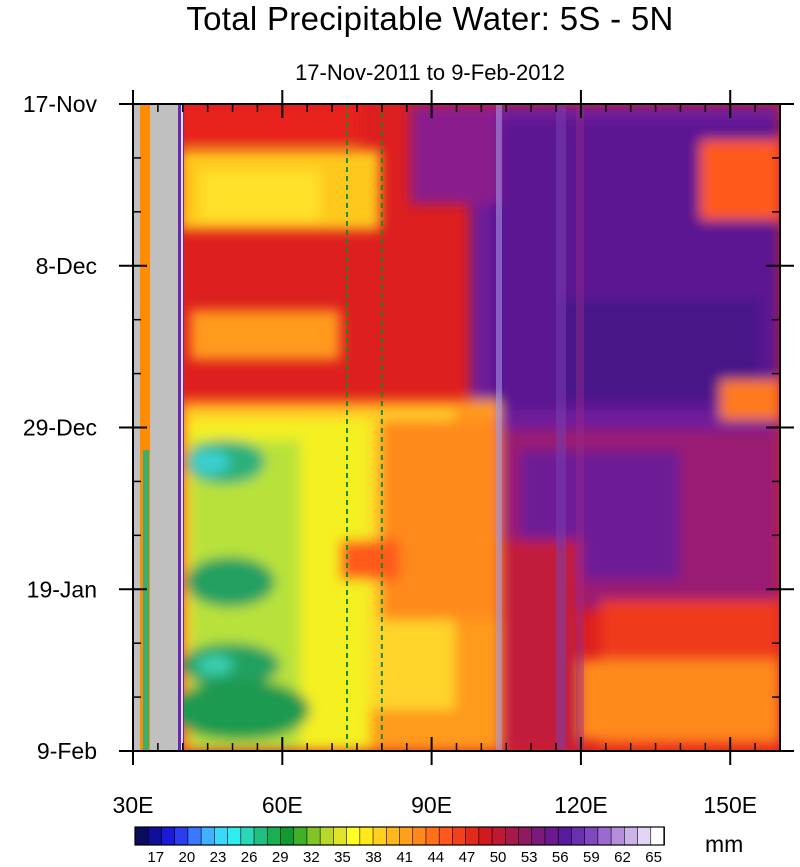 The image size is (800, 867). I want to click on colorbar-tick-label: 23, so click(218, 857).